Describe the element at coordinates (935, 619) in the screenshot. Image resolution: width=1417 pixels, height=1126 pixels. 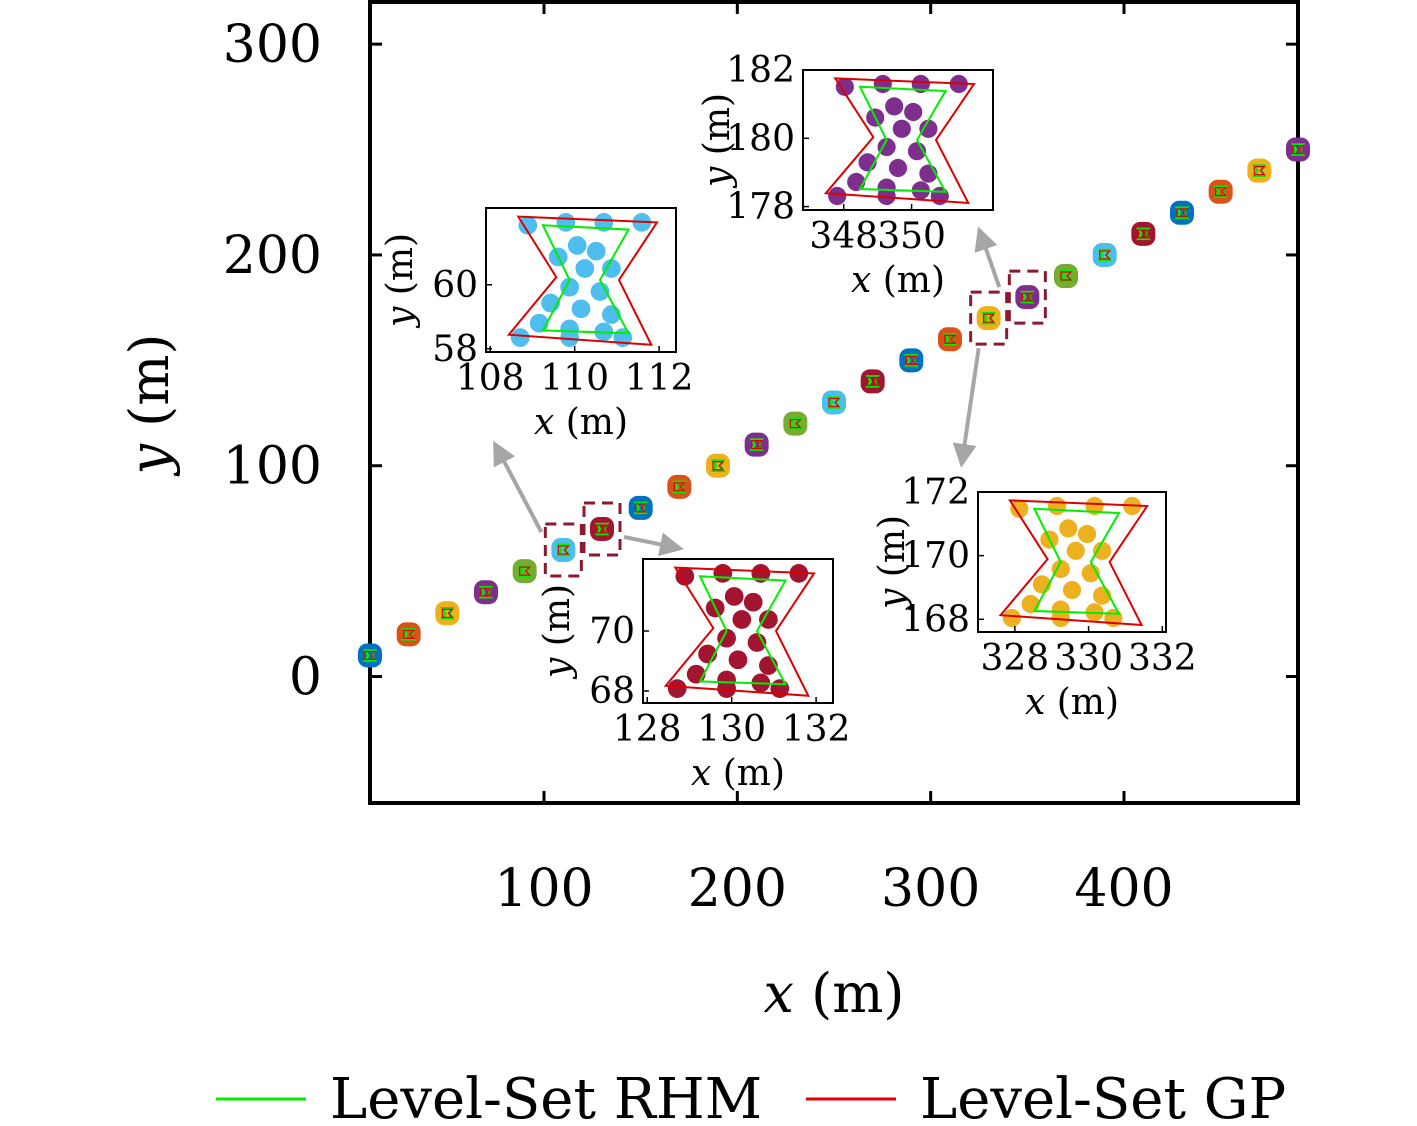
I see `inset-y-tick-label: 168` at that location.